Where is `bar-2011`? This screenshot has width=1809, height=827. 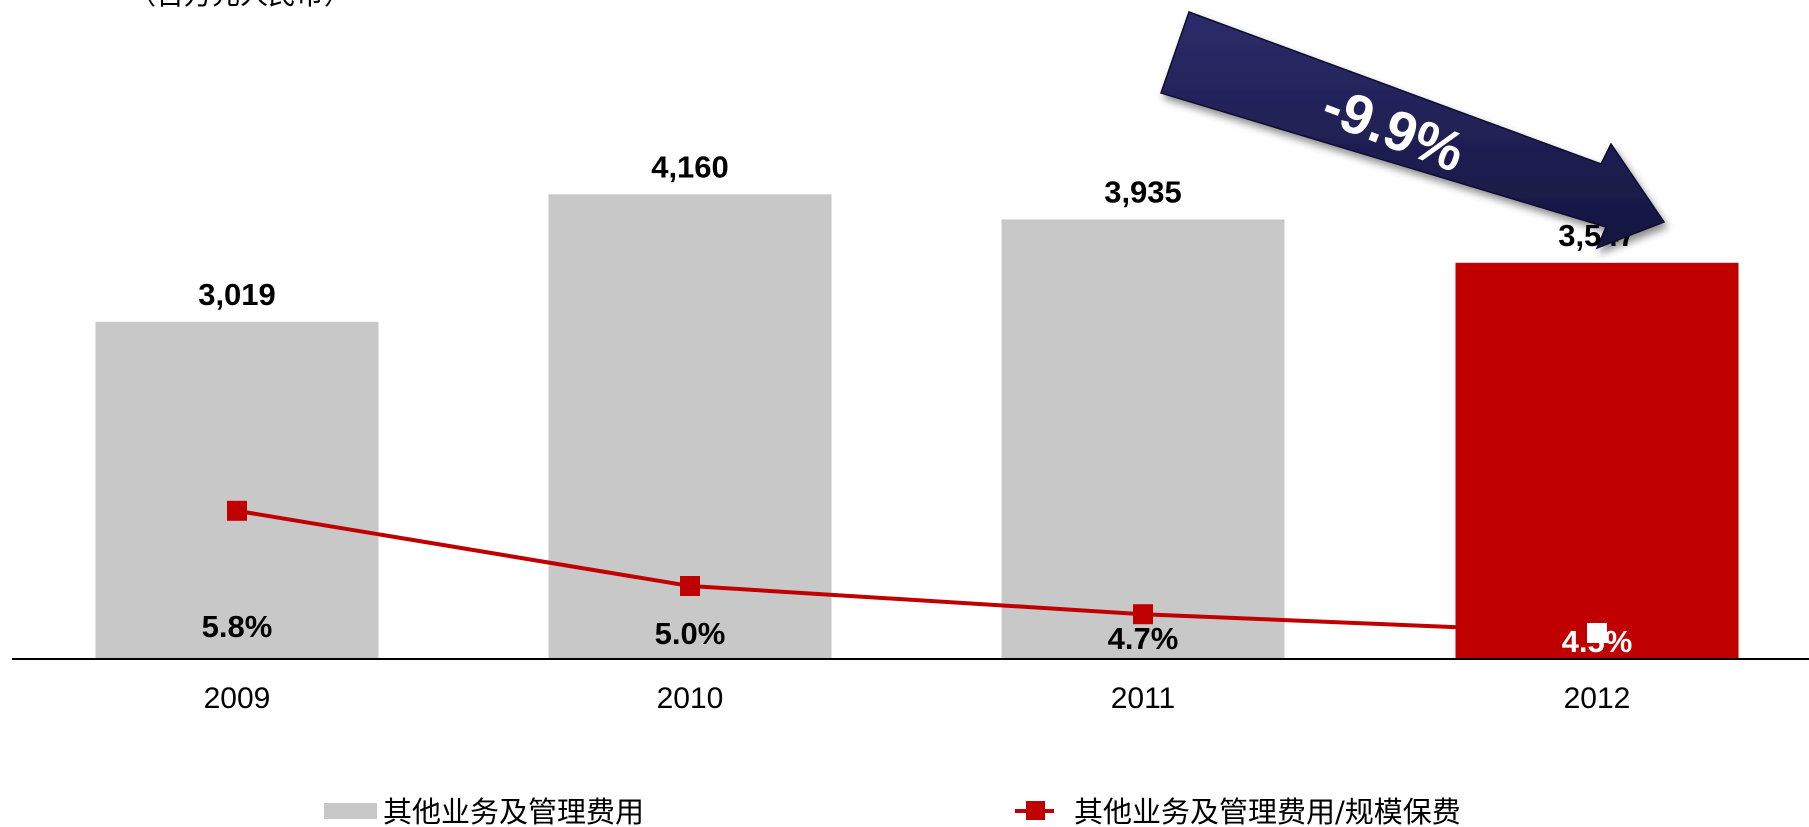
bar-2011 is located at coordinates (1143, 439).